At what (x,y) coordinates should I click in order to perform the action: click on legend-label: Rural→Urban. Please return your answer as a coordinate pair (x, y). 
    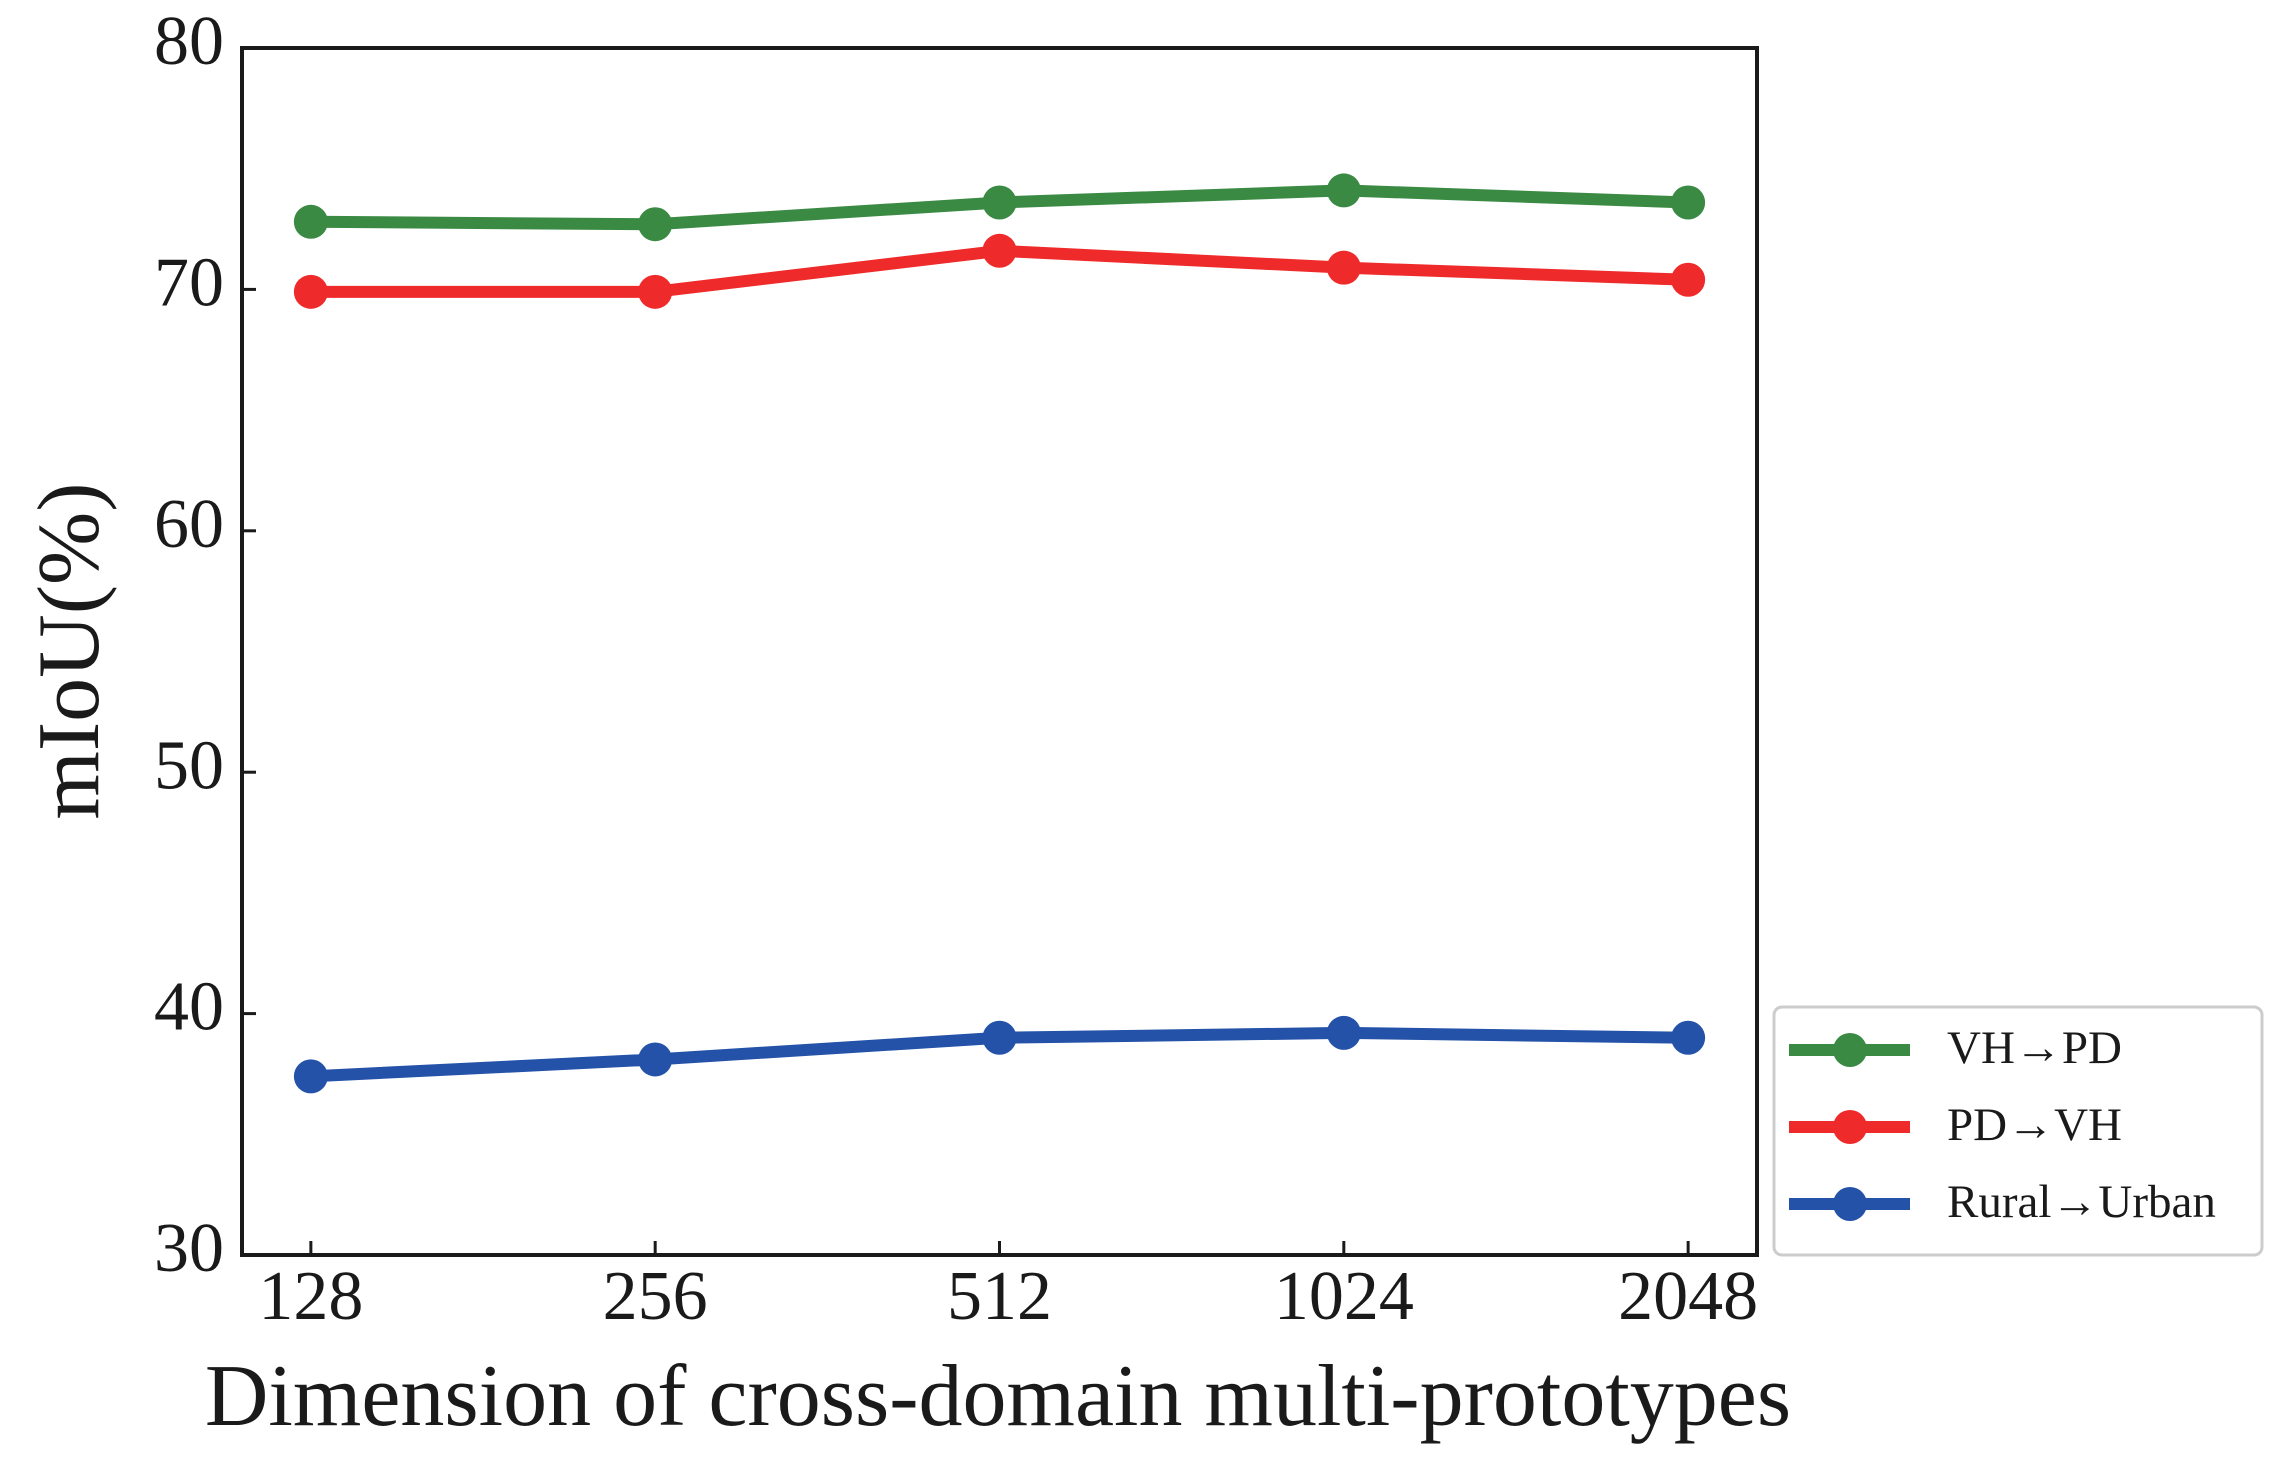
    Looking at the image, I should click on (2081, 1202).